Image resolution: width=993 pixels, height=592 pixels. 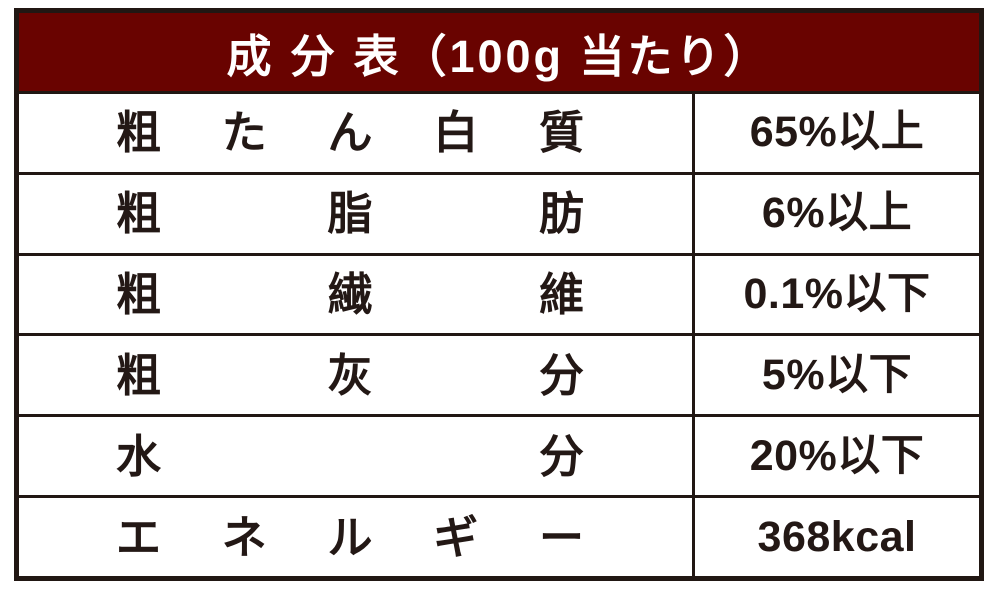 I want to click on nutrient-value: 6%以上, so click(x=837, y=213).